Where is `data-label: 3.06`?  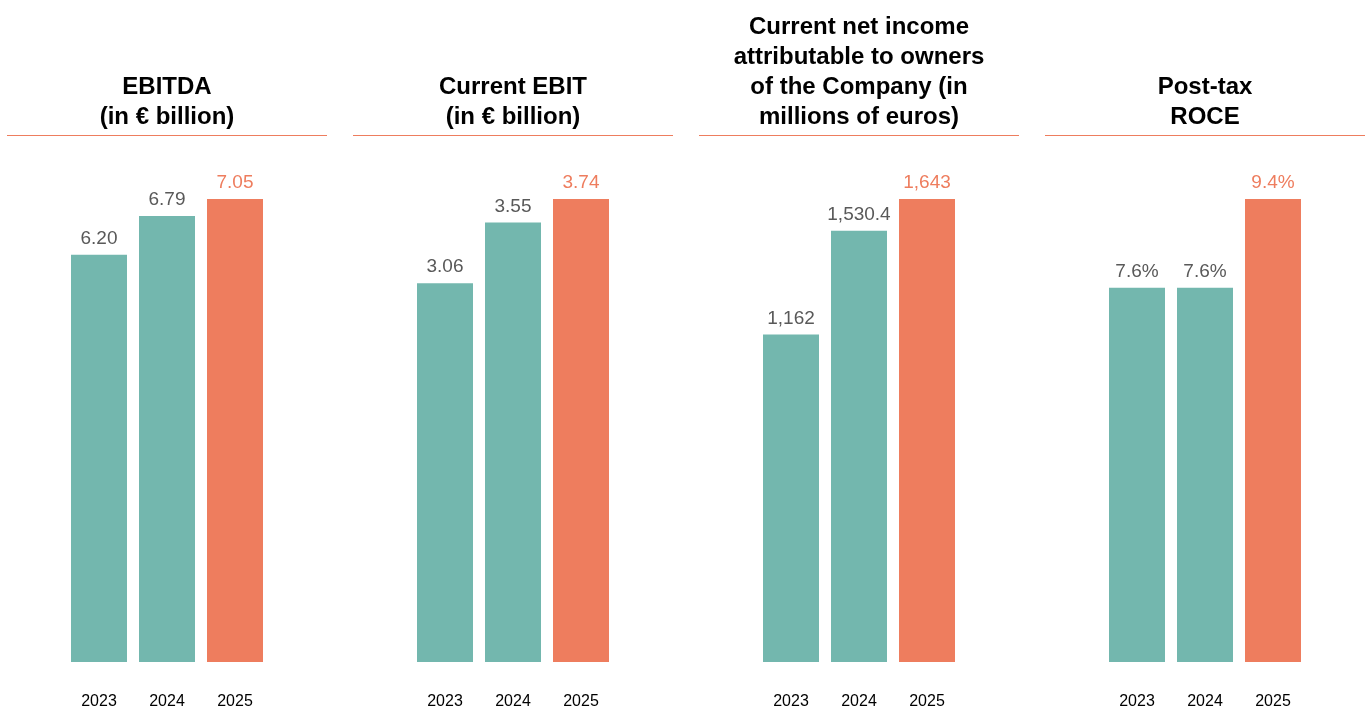
data-label: 3.06 is located at coordinates (445, 266).